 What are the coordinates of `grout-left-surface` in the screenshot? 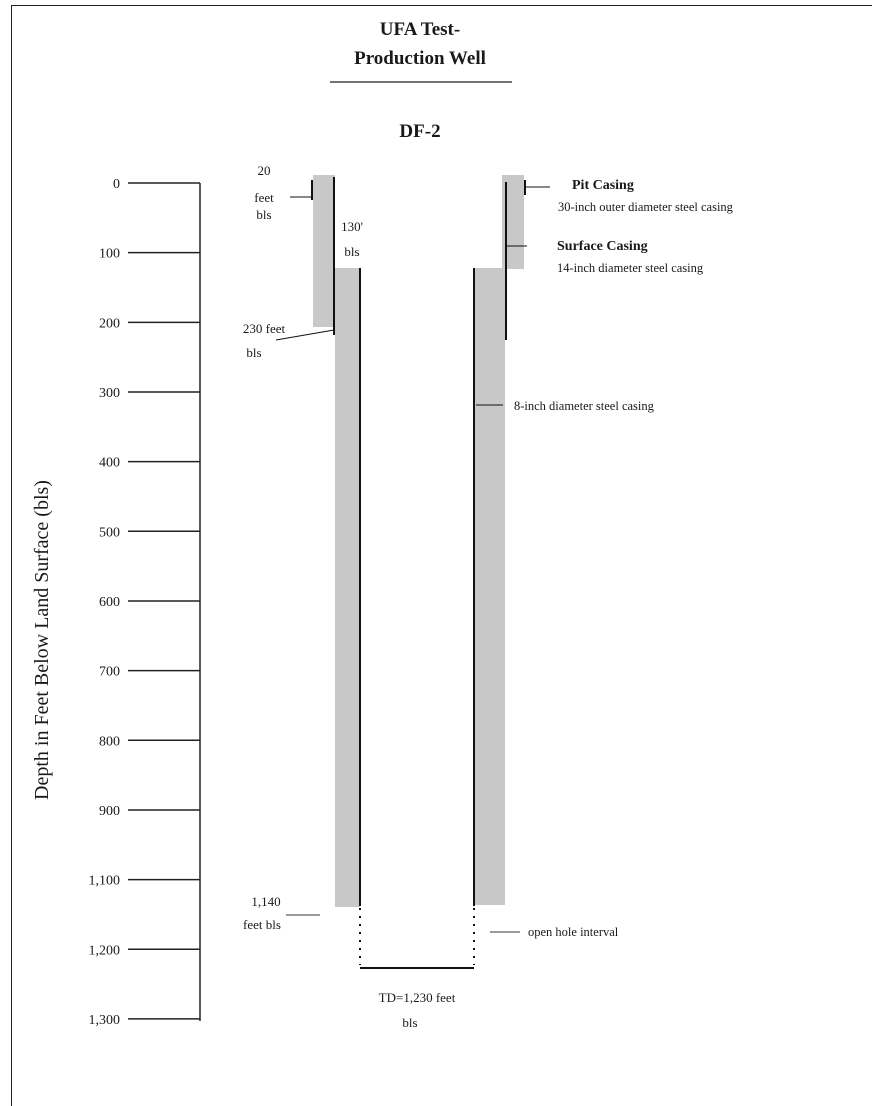 It's located at (324, 251).